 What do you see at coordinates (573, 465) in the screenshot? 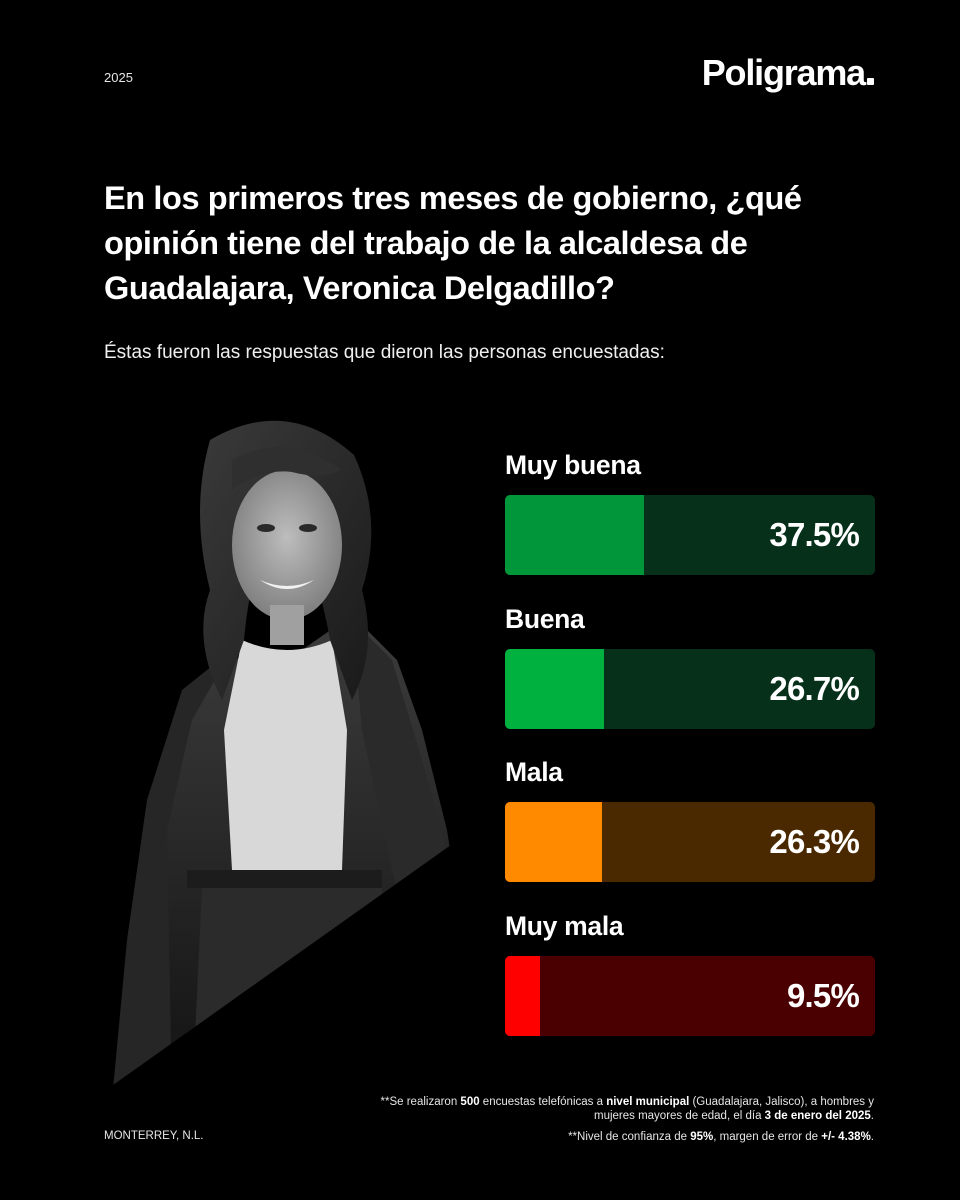
I see `bar-label: Muy buena` at bounding box center [573, 465].